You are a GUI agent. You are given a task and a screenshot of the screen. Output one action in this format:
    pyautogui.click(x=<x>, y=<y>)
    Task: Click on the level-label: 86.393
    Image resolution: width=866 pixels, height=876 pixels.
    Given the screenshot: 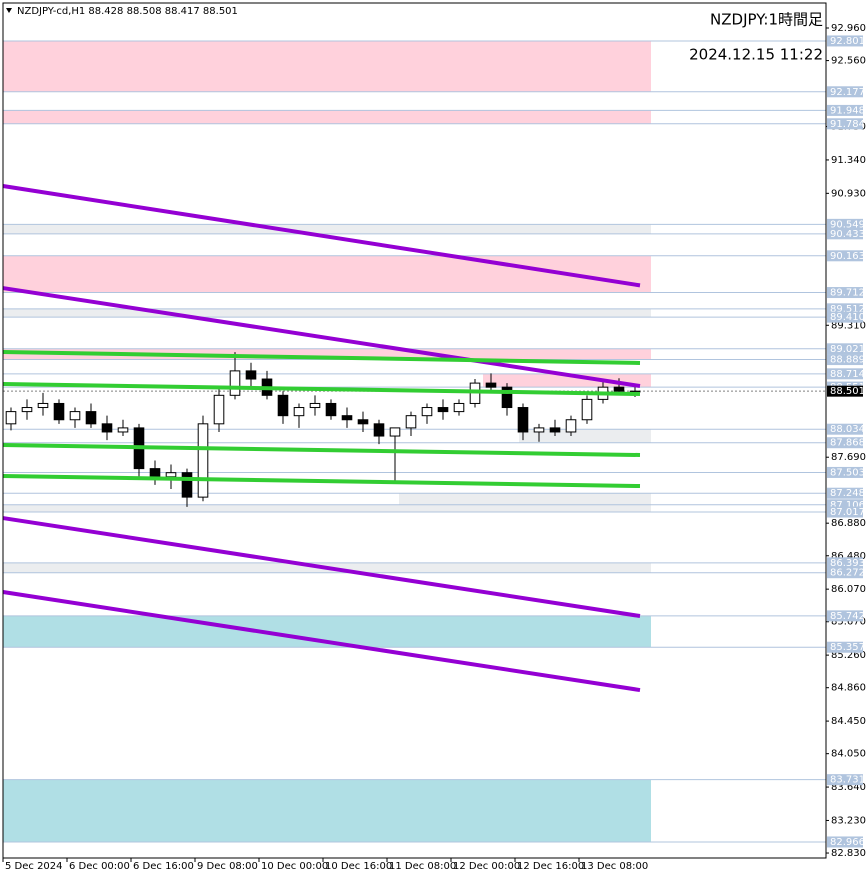 What is the action you would take?
    pyautogui.click(x=847, y=563)
    